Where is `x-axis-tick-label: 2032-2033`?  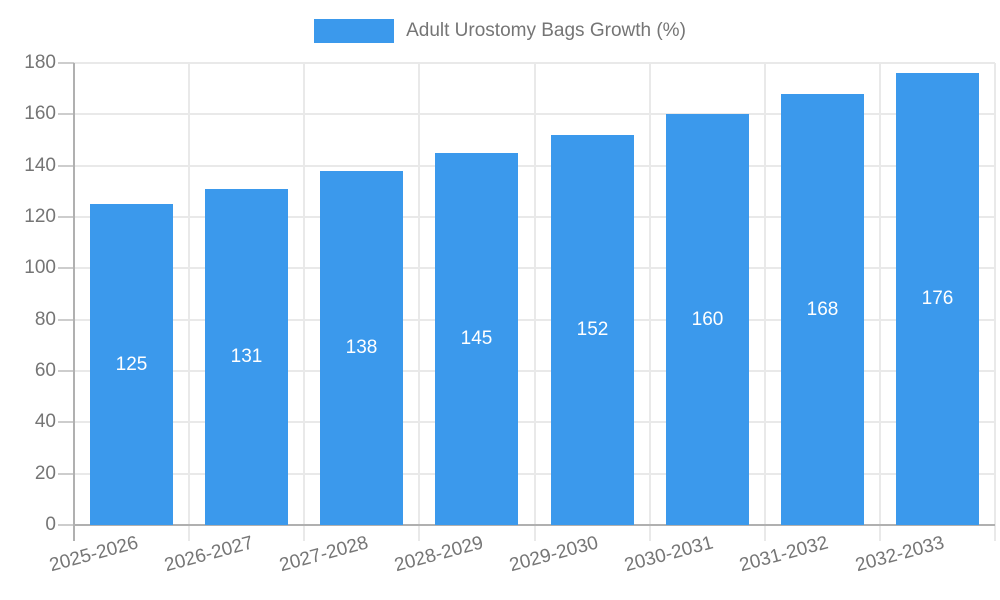 x-axis-tick-label: 2032-2033 is located at coordinates (899, 554).